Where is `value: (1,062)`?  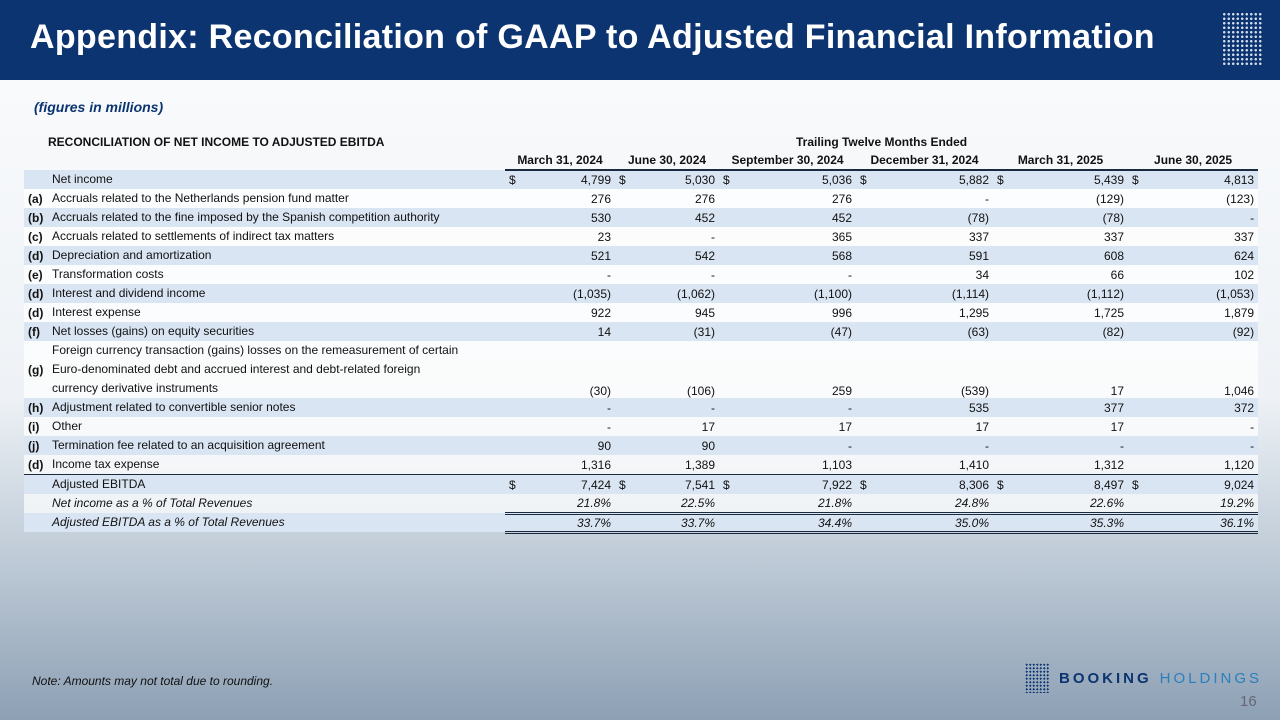 value: (1,062) is located at coordinates (696, 293).